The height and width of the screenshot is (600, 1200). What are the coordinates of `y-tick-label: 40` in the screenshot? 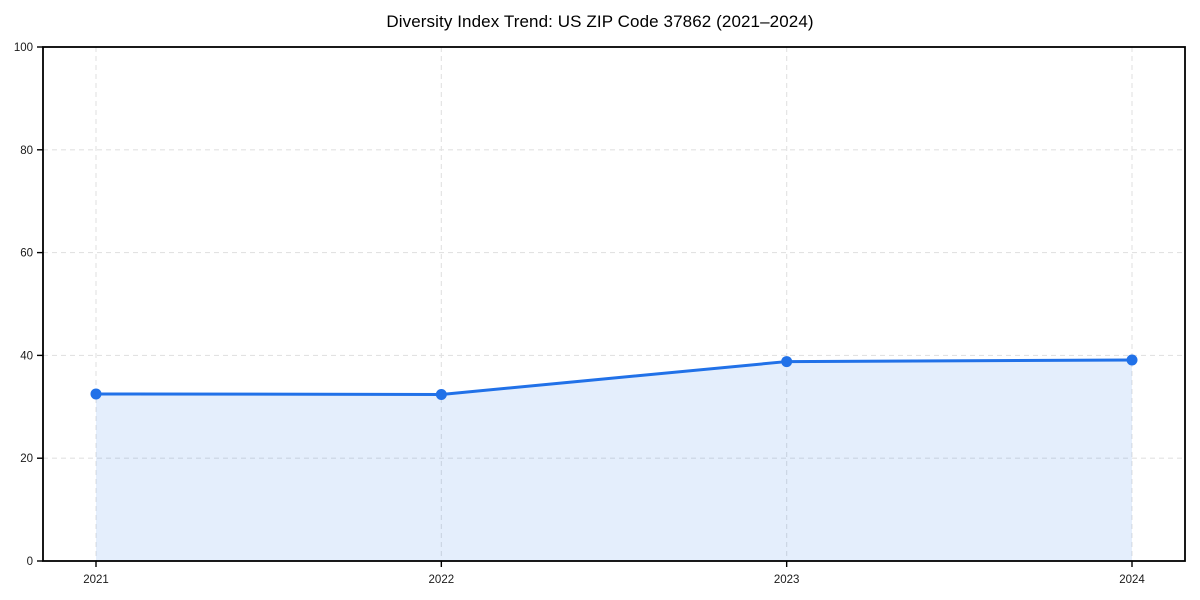 It's located at (26, 356).